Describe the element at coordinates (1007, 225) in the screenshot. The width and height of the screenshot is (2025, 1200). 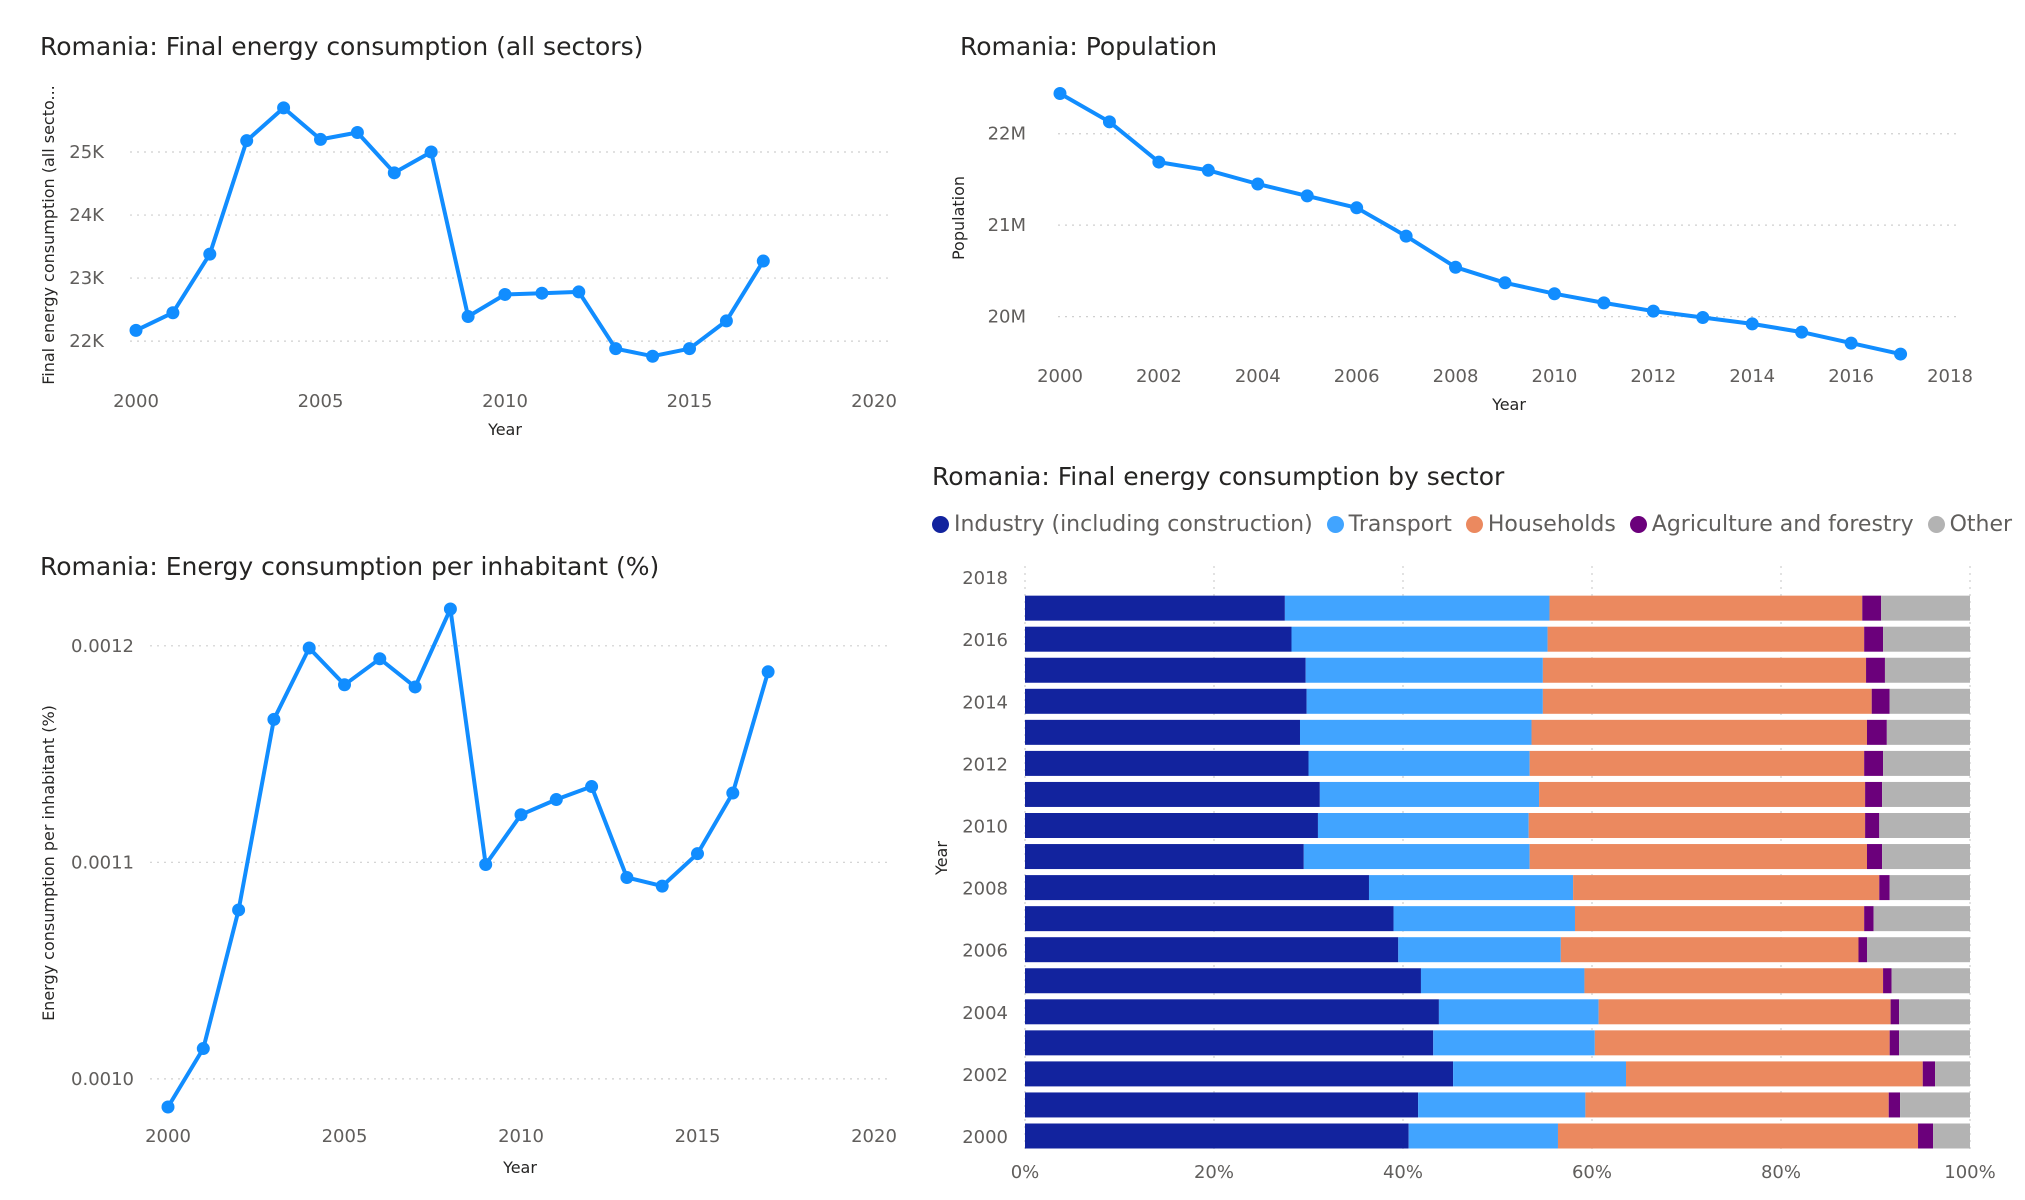
I see `y-tick-label: 21M` at that location.